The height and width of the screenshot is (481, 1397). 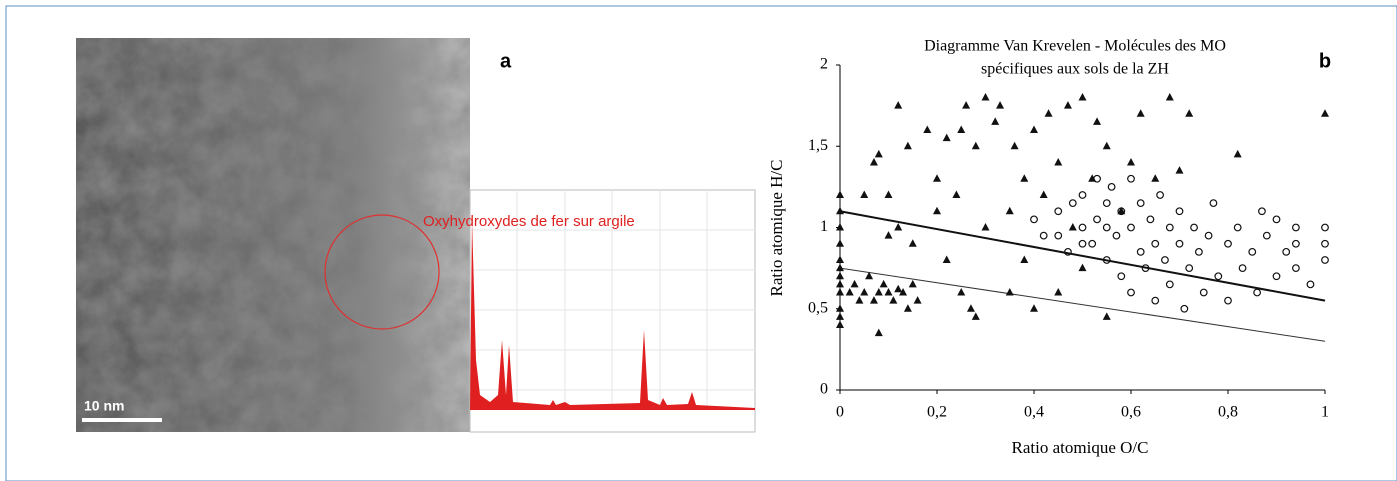 I want to click on panel-letter: a, so click(x=506, y=61).